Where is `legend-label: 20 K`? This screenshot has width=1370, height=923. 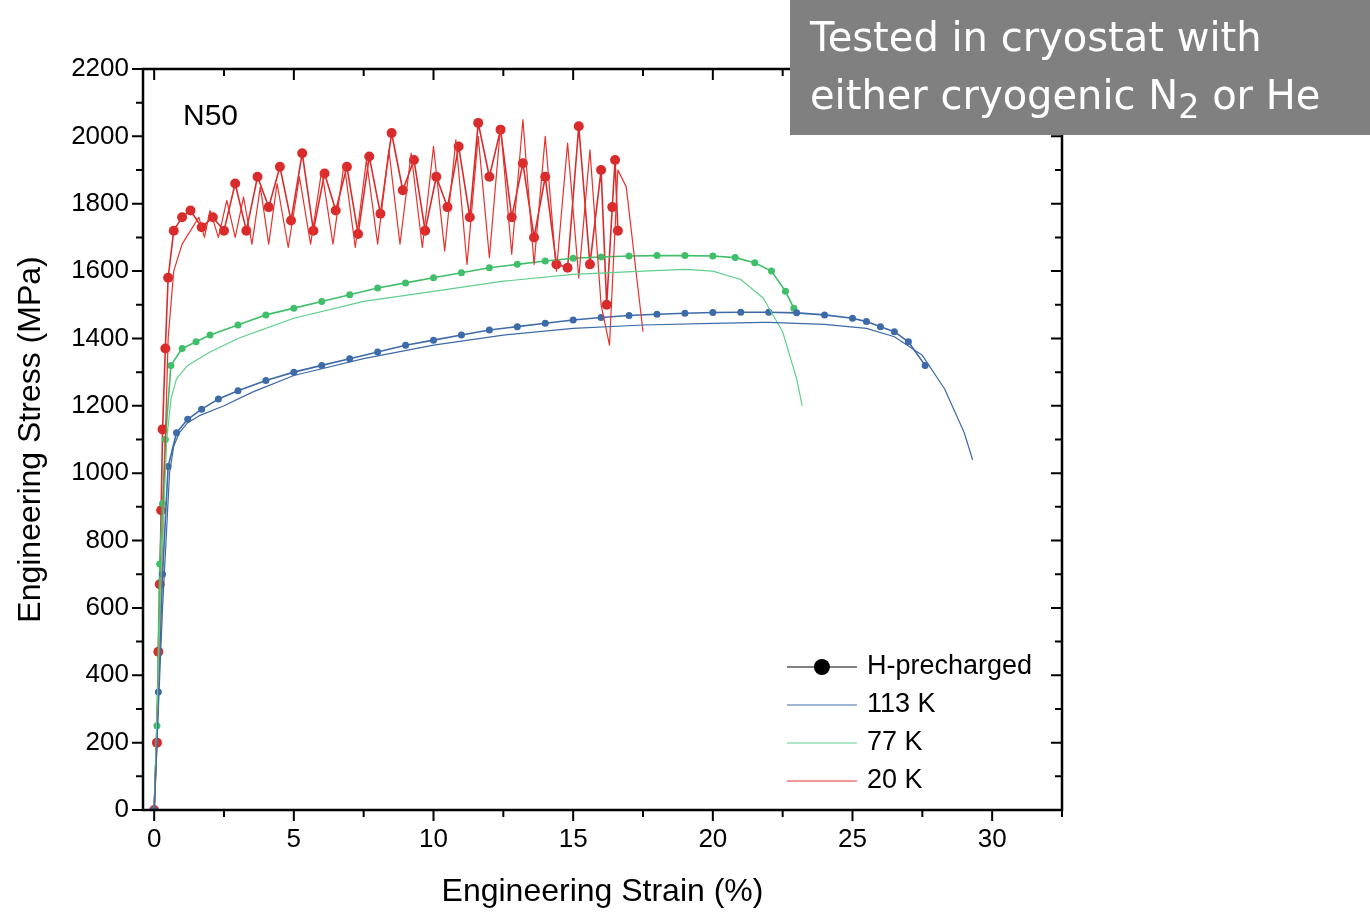
legend-label: 20 K is located at coordinates (894, 779).